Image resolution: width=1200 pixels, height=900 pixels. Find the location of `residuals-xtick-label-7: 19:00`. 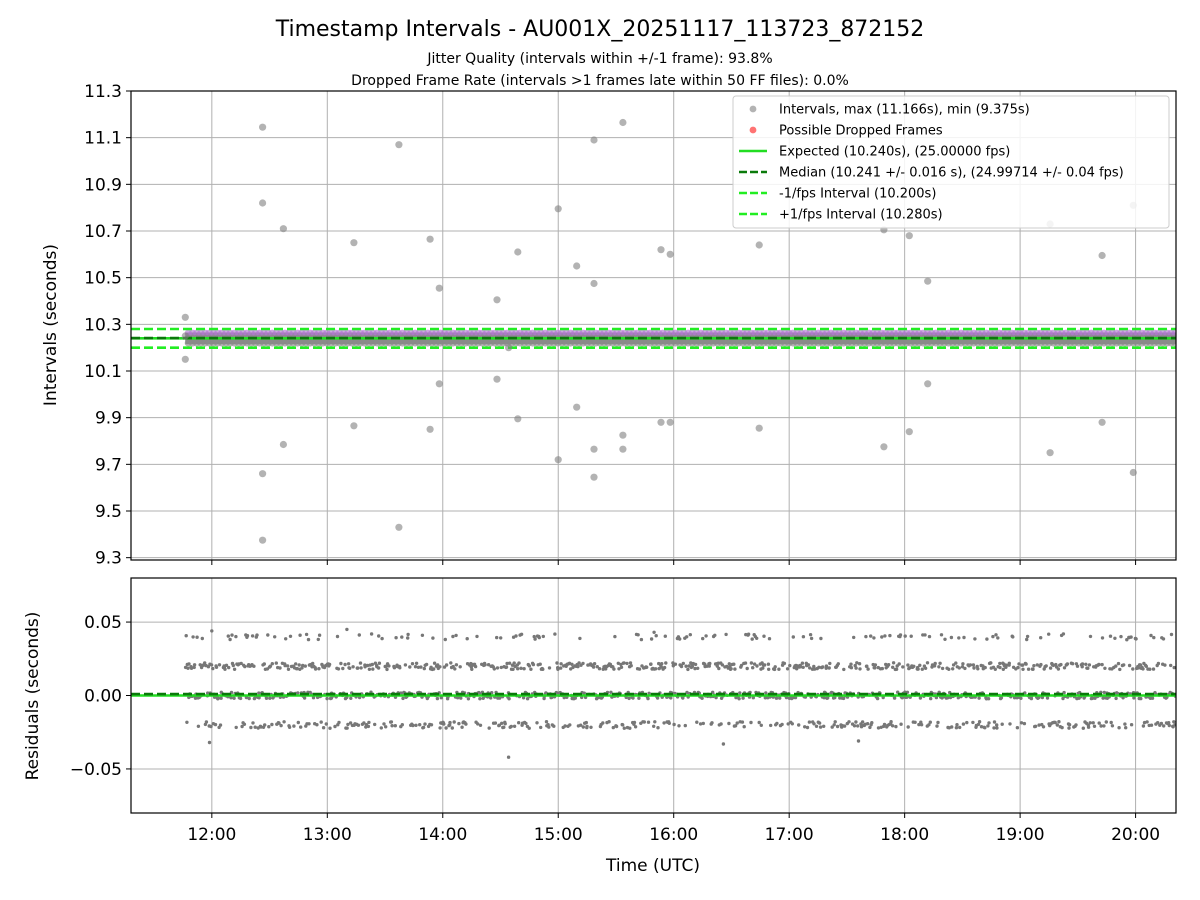

residuals-xtick-label-7: 19:00 is located at coordinates (1020, 835).